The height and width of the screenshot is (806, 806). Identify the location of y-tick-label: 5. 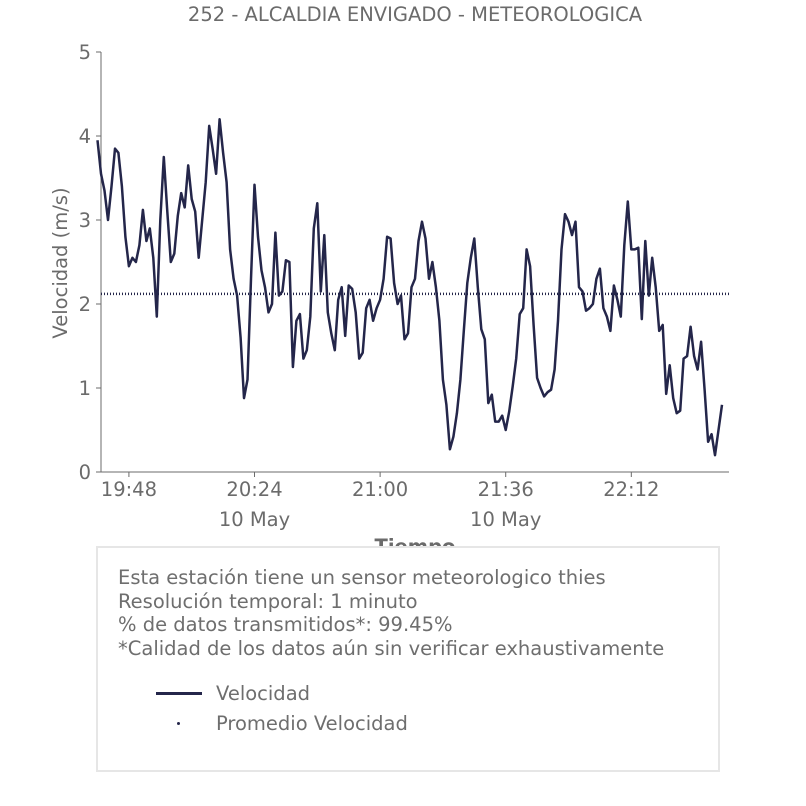
(85, 52).